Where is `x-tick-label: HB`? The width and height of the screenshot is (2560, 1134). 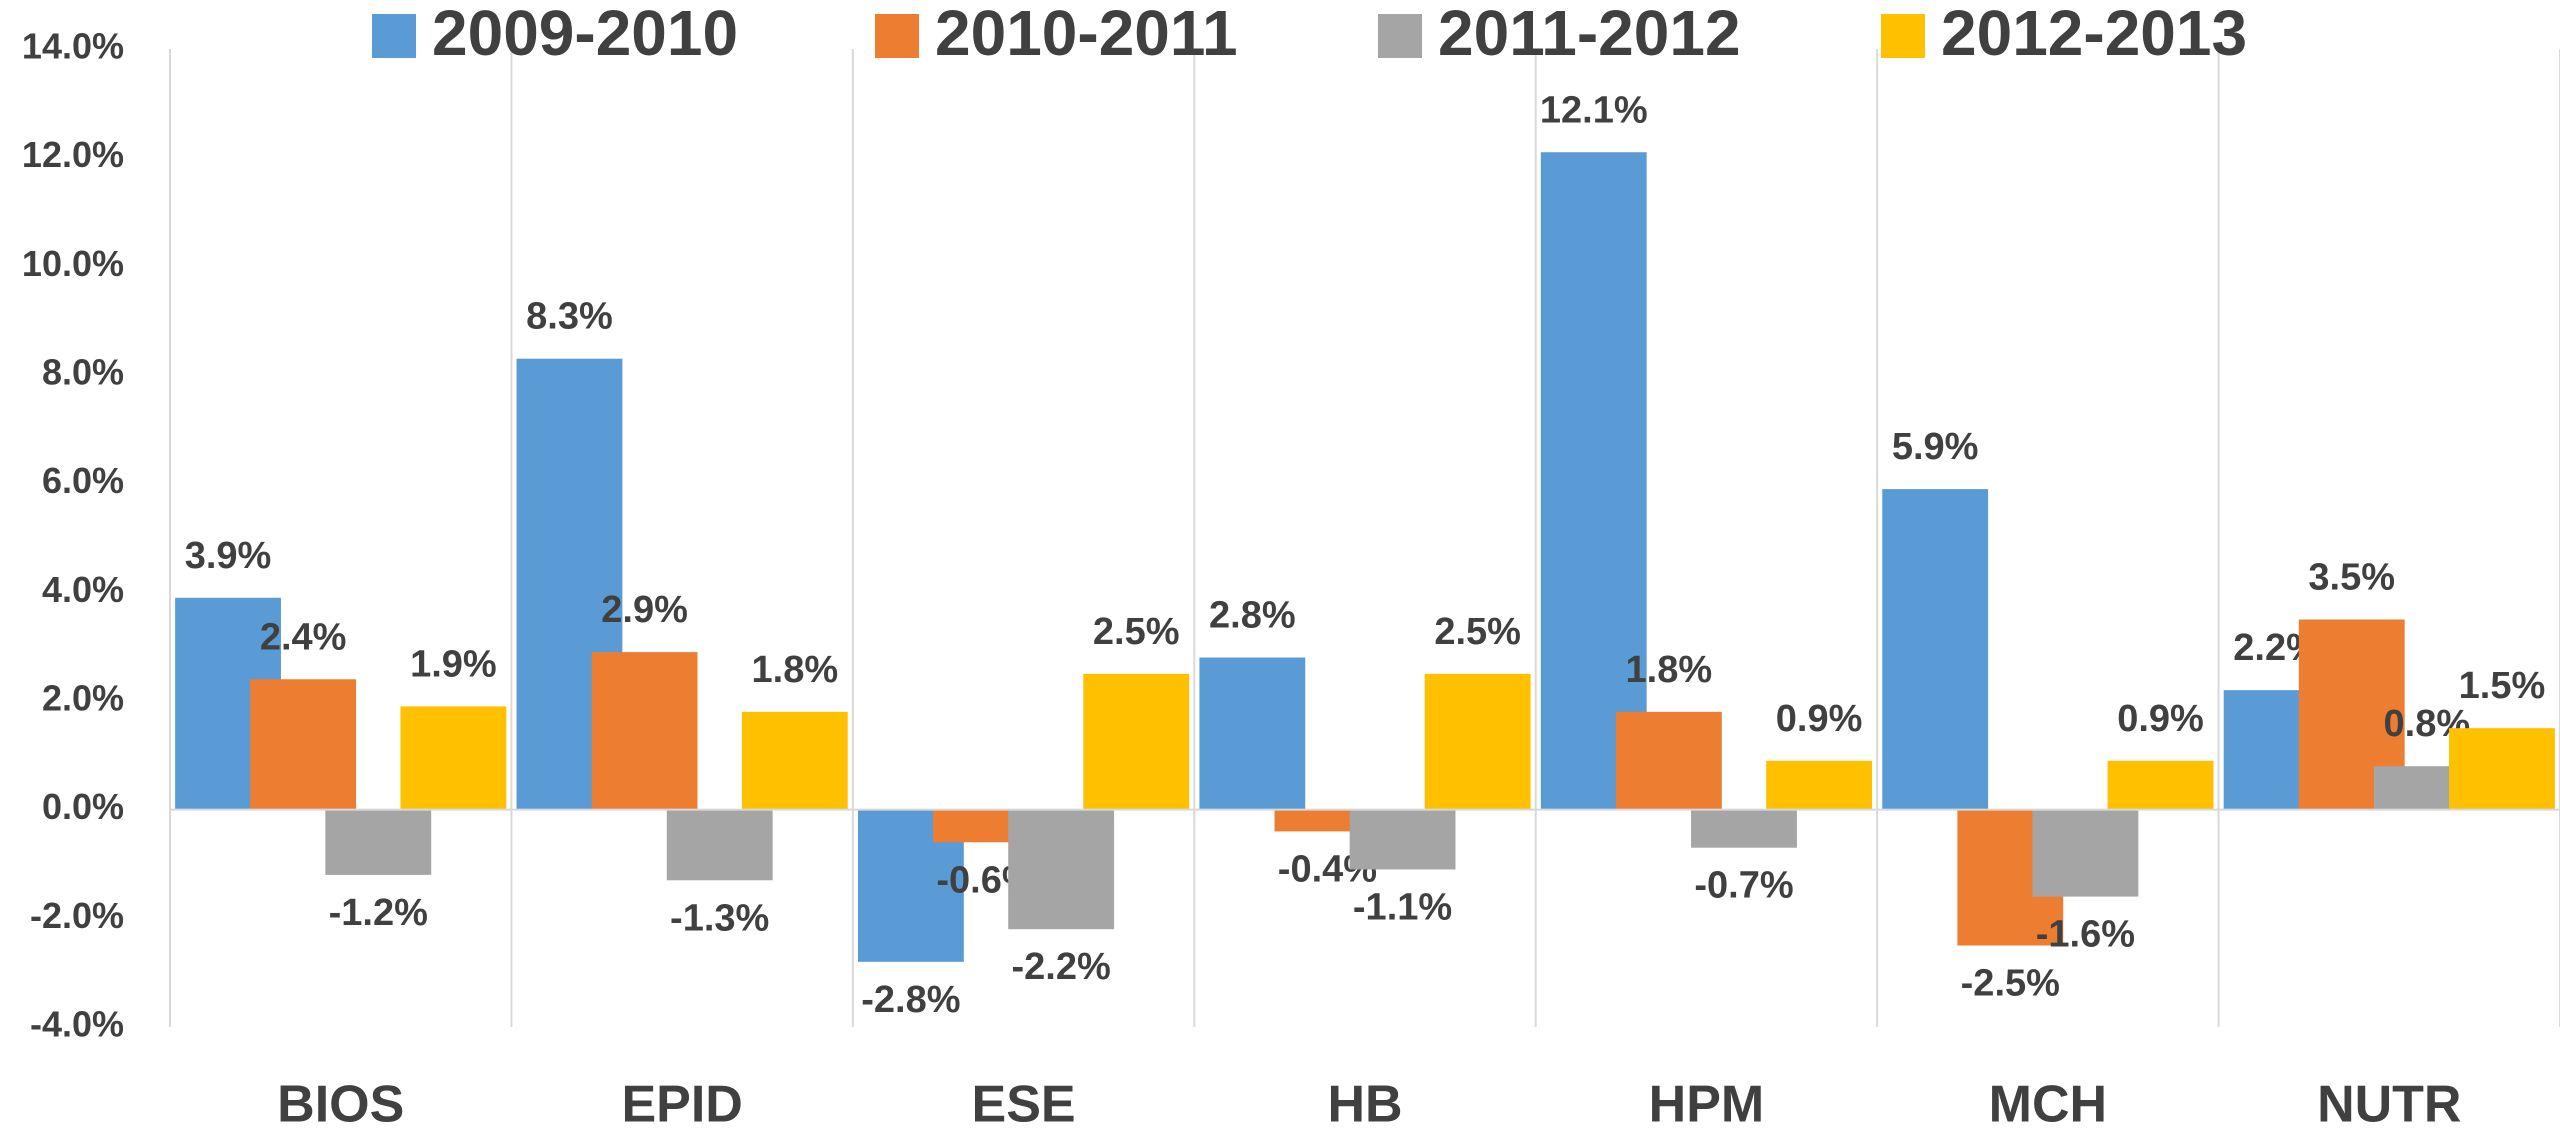
x-tick-label: HB is located at coordinates (1364, 1105).